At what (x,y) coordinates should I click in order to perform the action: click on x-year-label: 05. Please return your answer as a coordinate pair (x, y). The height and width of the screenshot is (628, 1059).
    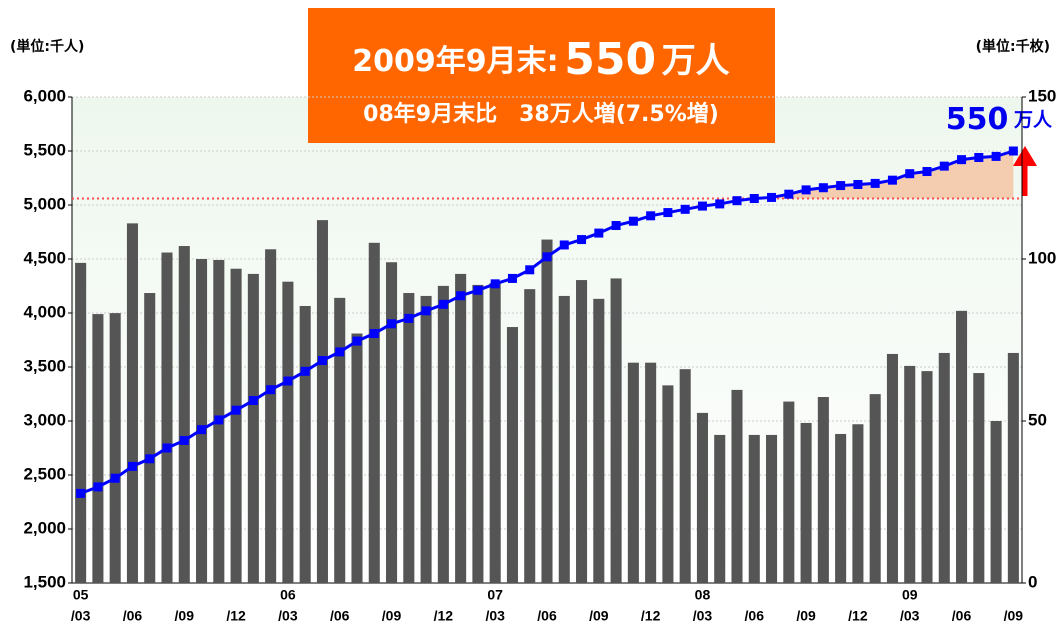
    Looking at the image, I should click on (81, 595).